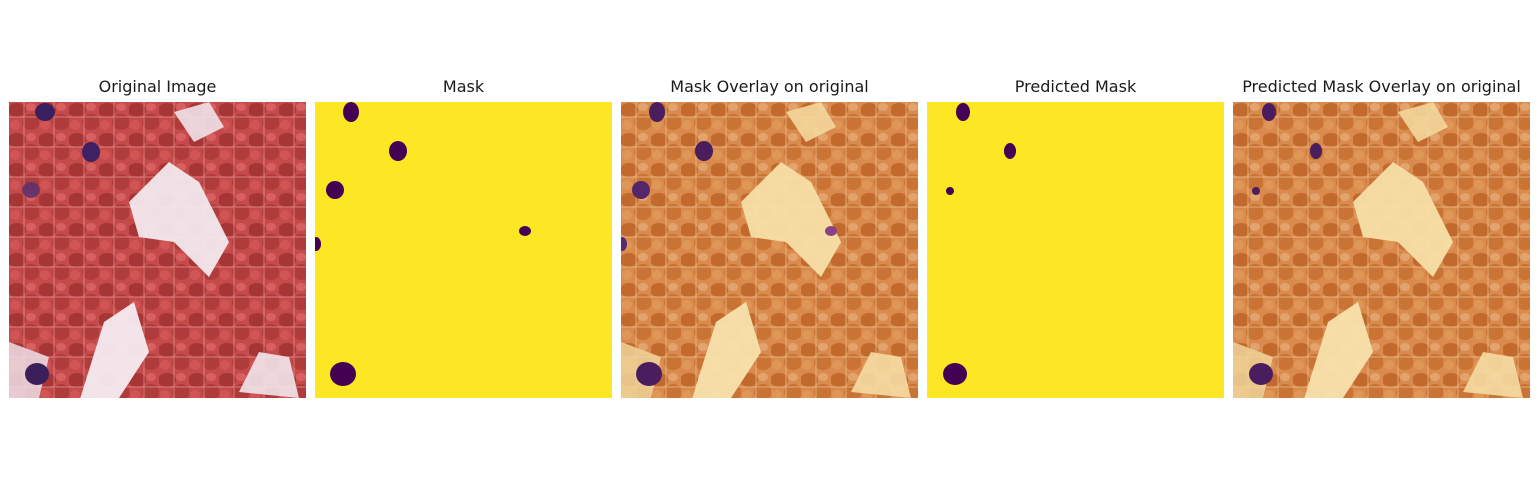 The image size is (1539, 500). I want to click on mask-overlay-canvas, so click(769, 250).